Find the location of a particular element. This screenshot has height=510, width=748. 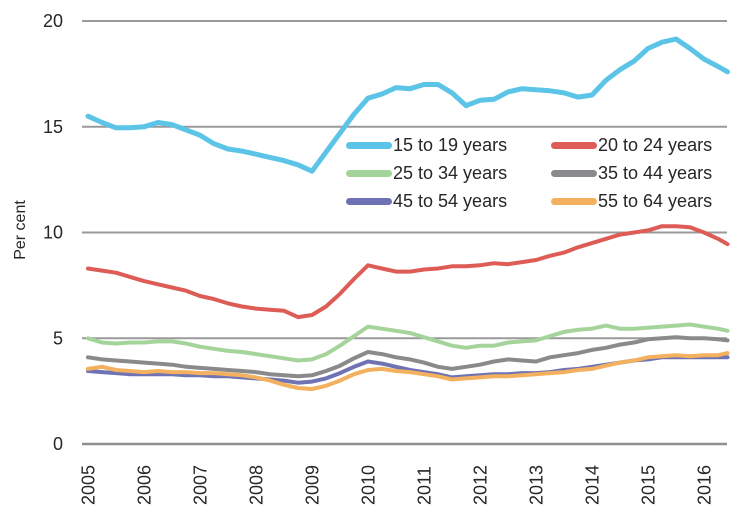

x-tick-label-2012: 2012 is located at coordinates (481, 485).